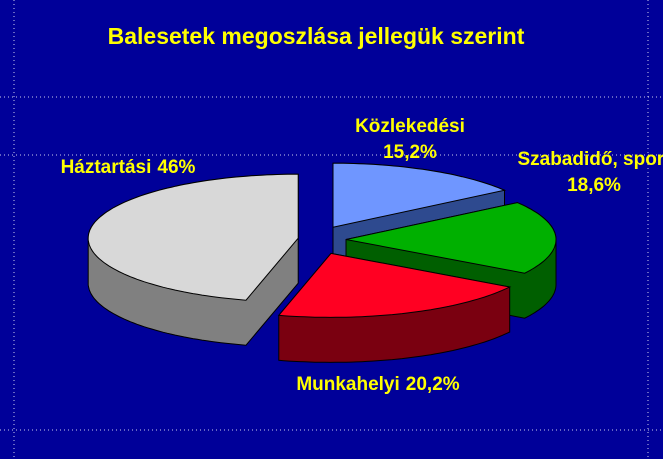 The height and width of the screenshot is (459, 663). I want to click on label-value: 20,2%, so click(433, 384).